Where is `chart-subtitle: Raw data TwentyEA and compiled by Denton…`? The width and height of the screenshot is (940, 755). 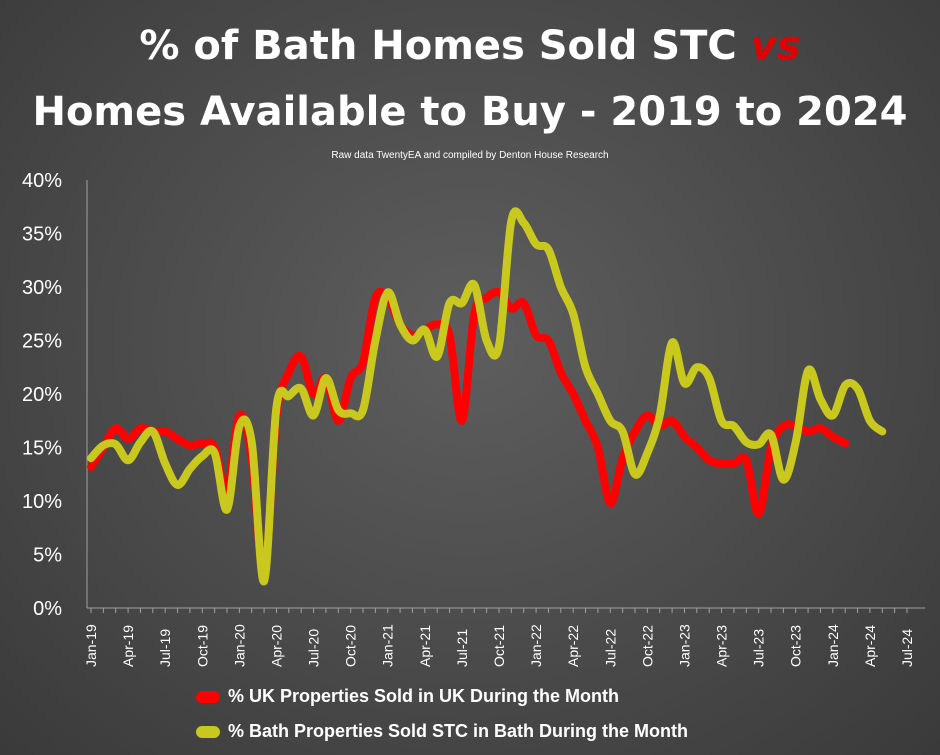 chart-subtitle: Raw data TwentyEA and compiled by Denton… is located at coordinates (470, 155).